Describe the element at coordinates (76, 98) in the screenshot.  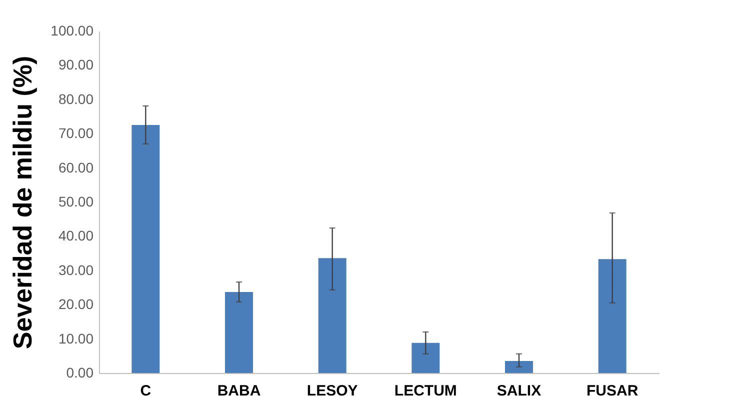
I see `y-tick-label: 80.00` at that location.